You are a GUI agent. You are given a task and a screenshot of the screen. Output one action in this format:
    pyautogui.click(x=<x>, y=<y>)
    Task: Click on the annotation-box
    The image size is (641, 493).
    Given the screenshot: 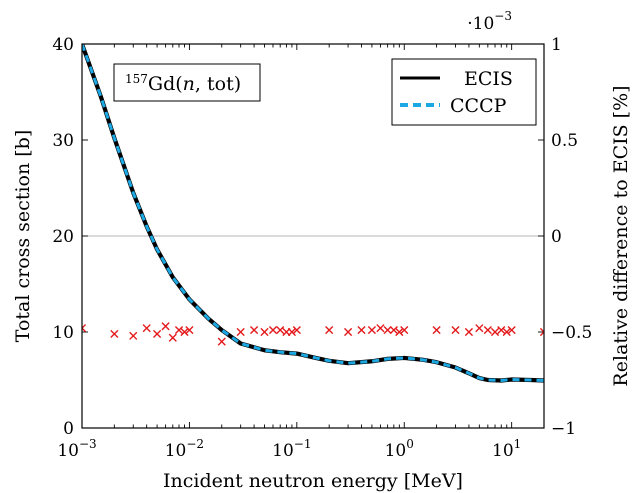 What is the action you would take?
    pyautogui.click(x=187, y=82)
    